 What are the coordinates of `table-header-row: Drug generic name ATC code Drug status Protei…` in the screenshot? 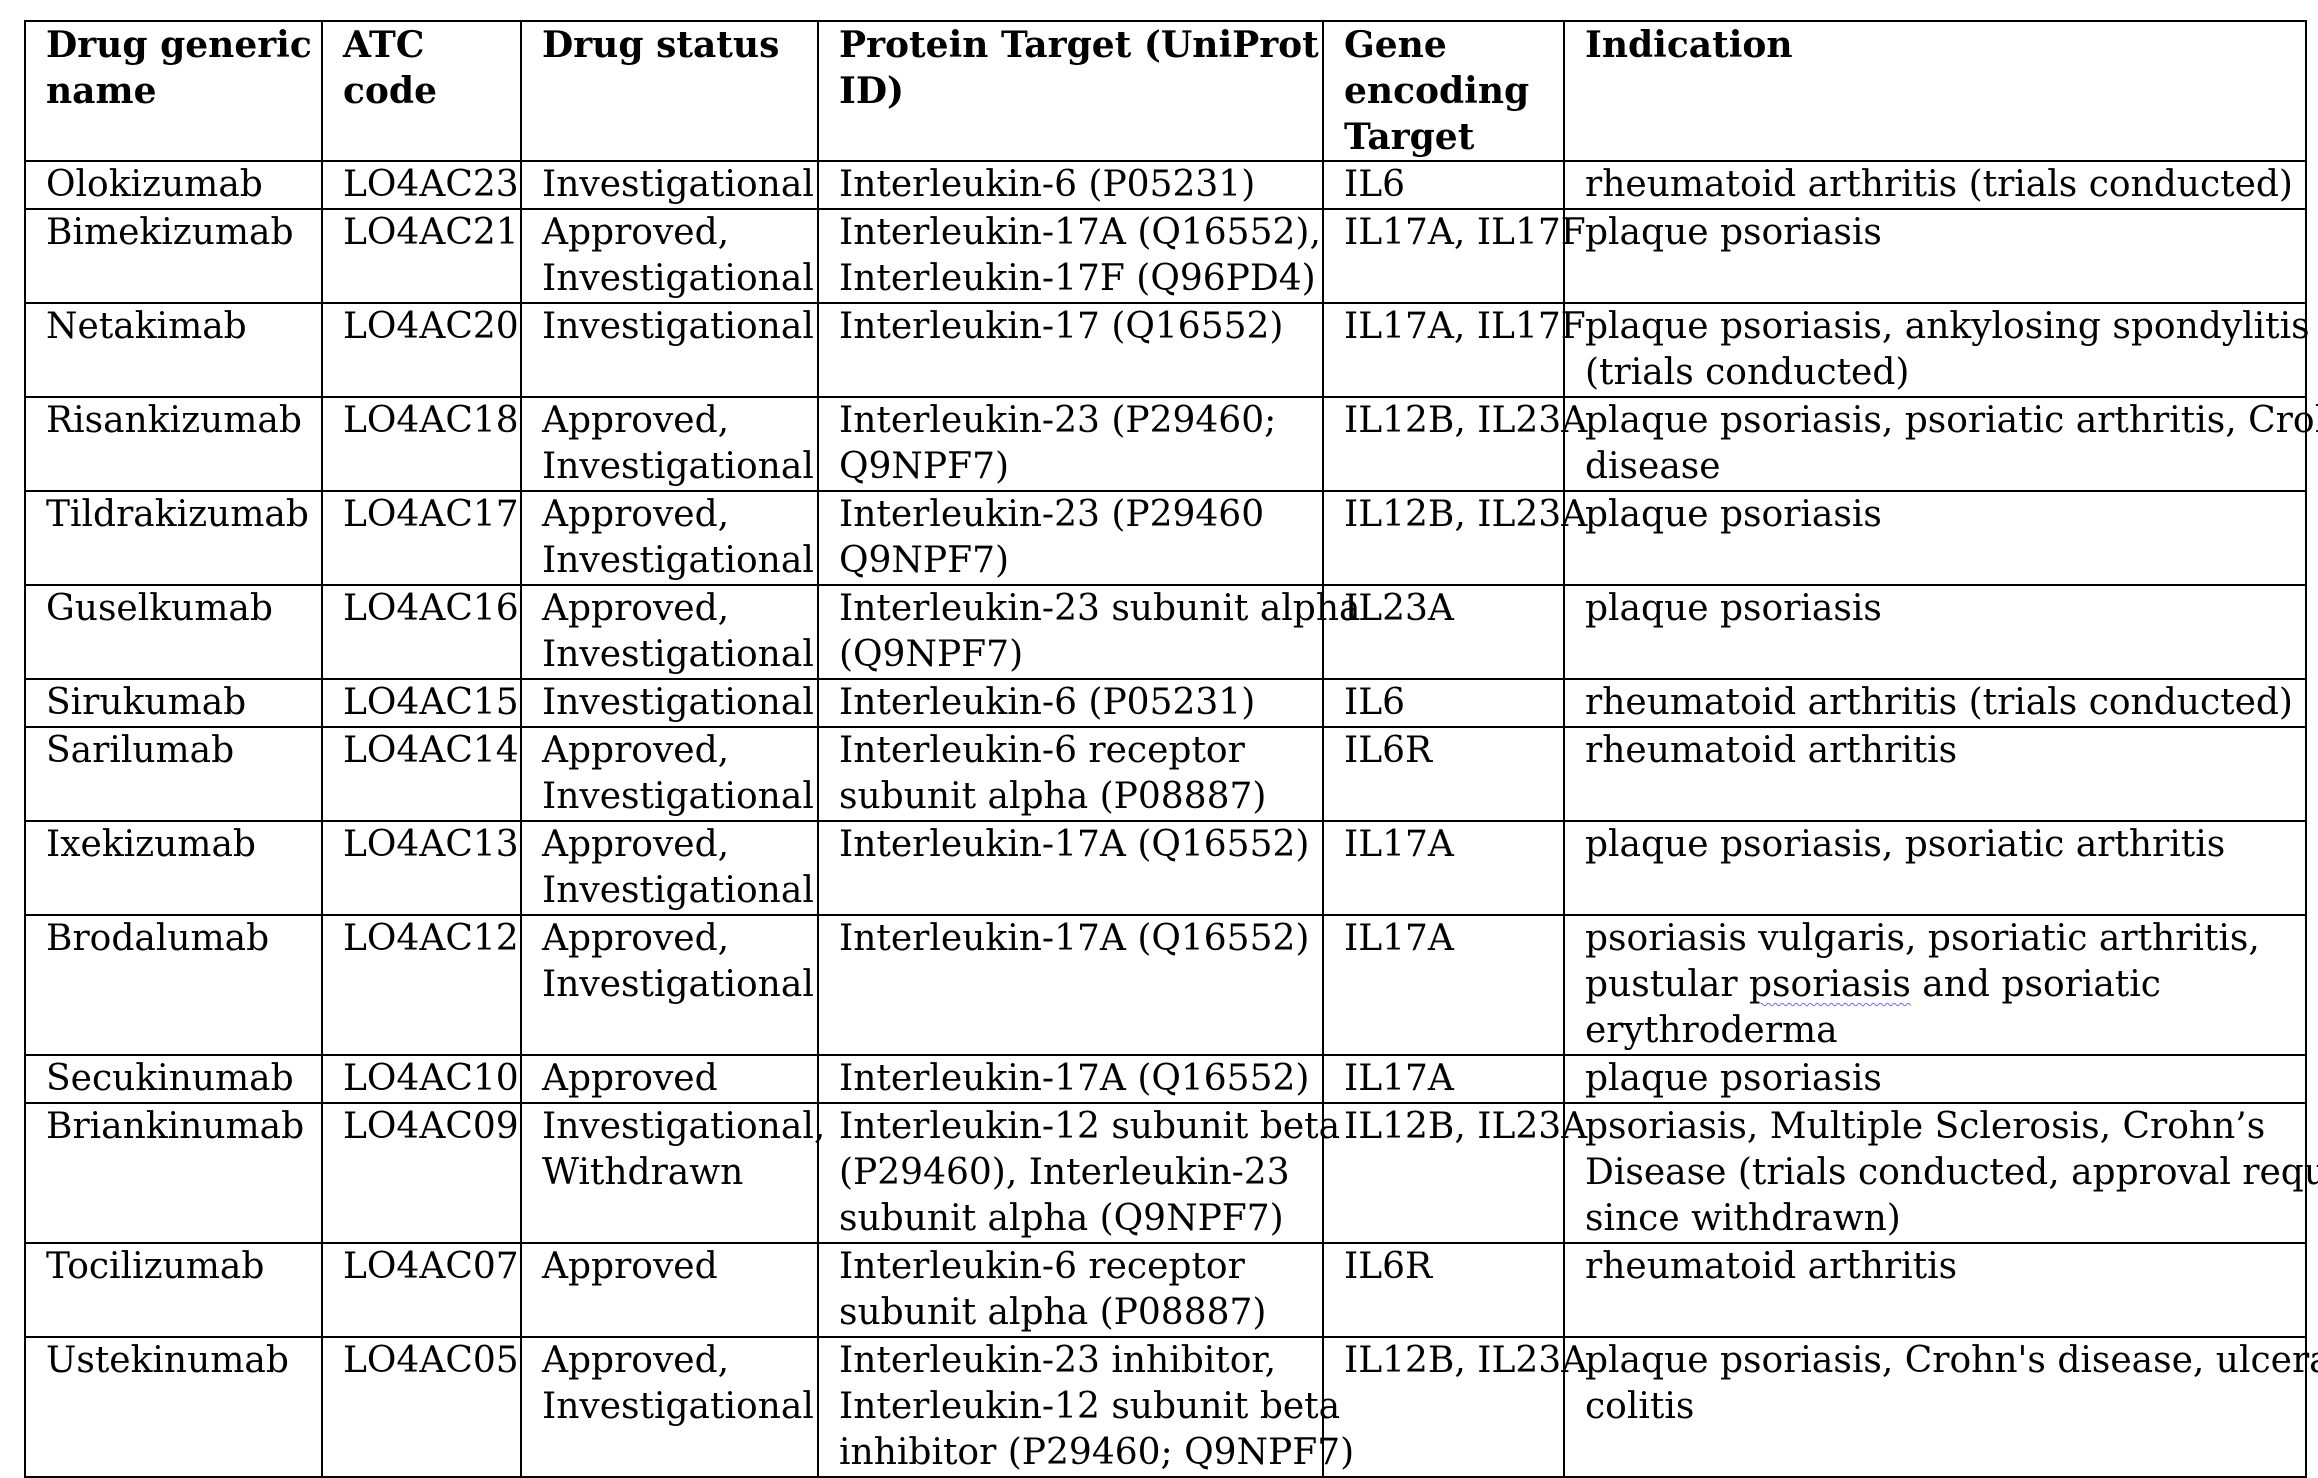 It's located at (1165, 91).